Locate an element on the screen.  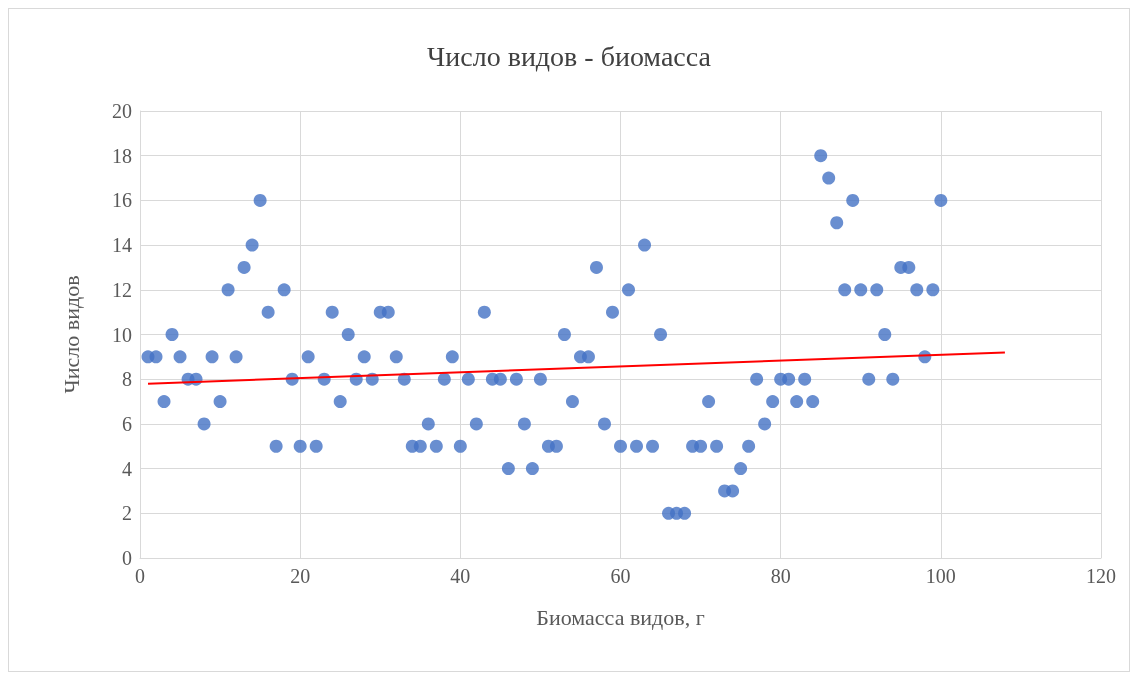
y-tick-label: 20 is located at coordinates (122, 111).